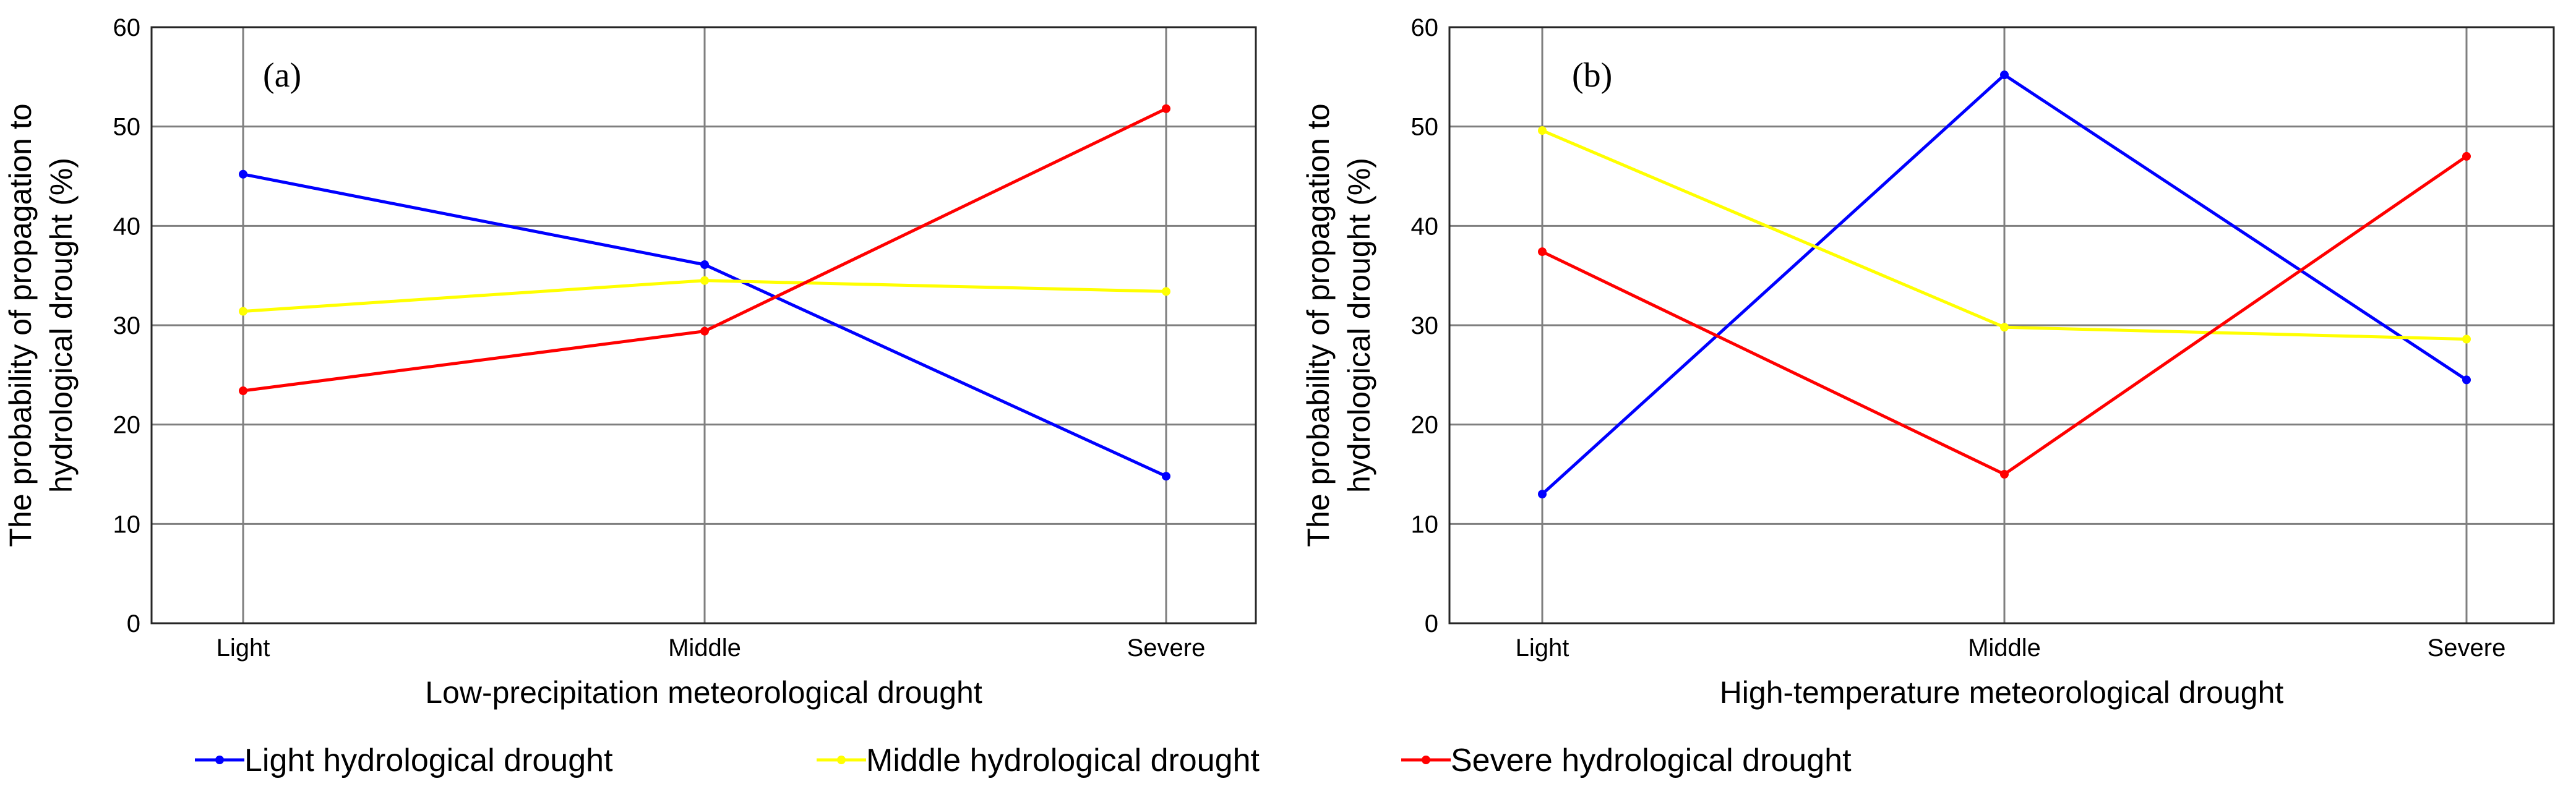 This screenshot has width=2576, height=797. What do you see at coordinates (1592, 76) in the screenshot?
I see `panel-label: (b)` at bounding box center [1592, 76].